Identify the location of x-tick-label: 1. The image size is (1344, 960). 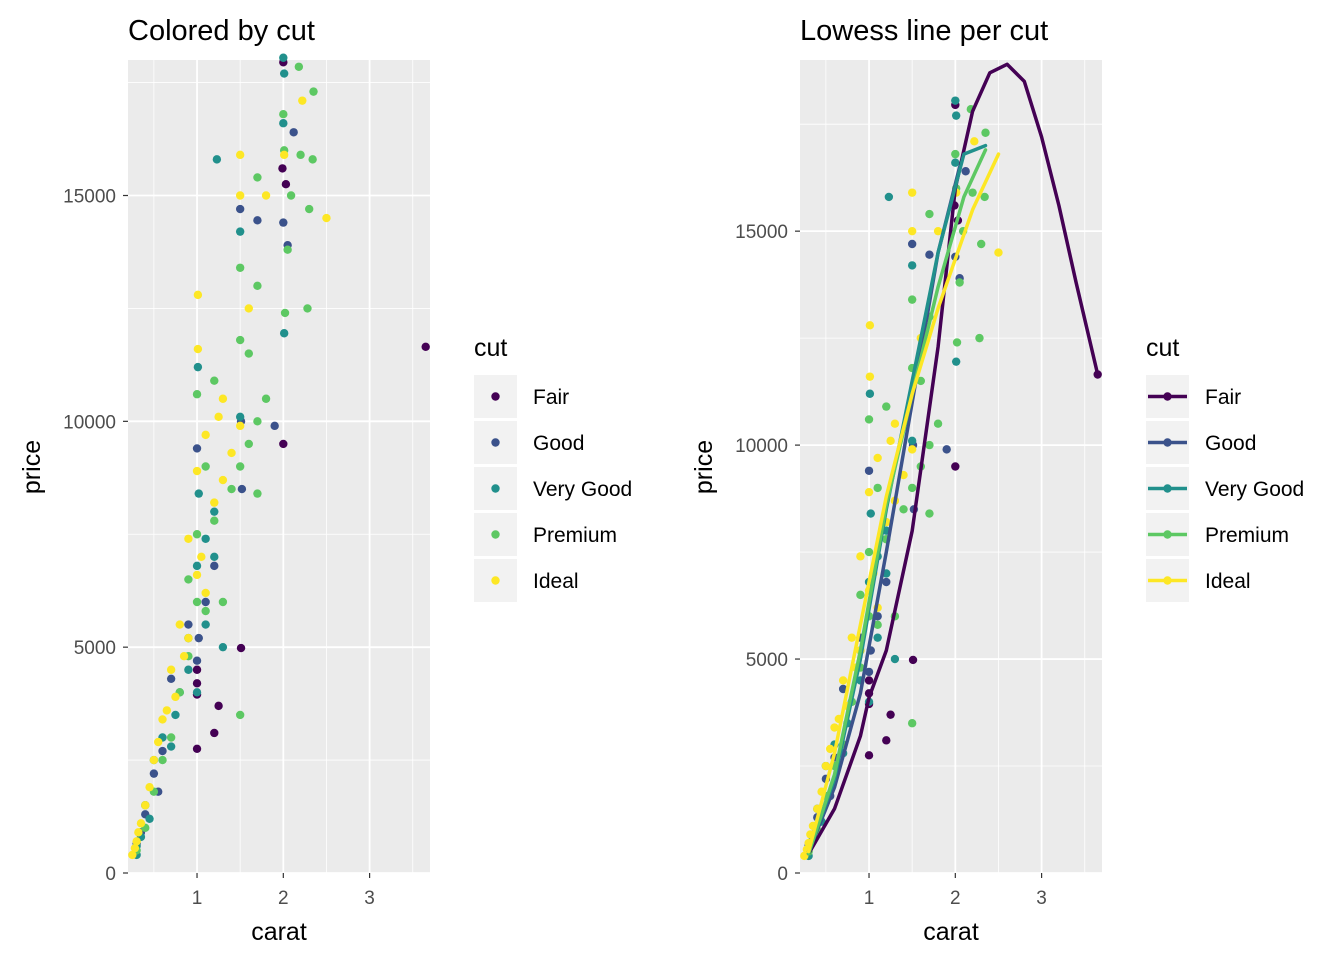
(869, 898).